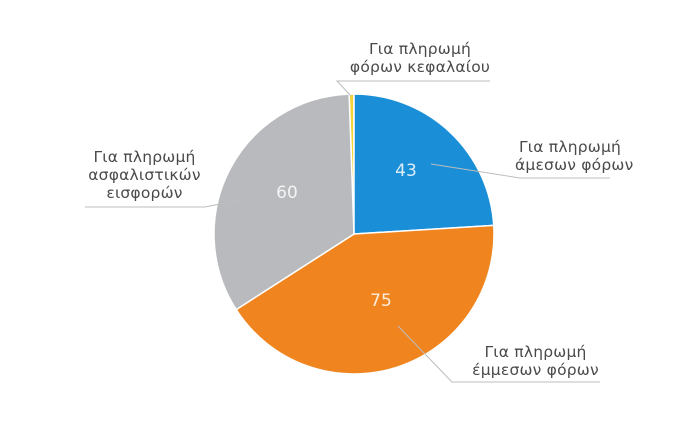  Describe the element at coordinates (163, 203) in the screenshot. I see `leader-line-insurance` at that location.